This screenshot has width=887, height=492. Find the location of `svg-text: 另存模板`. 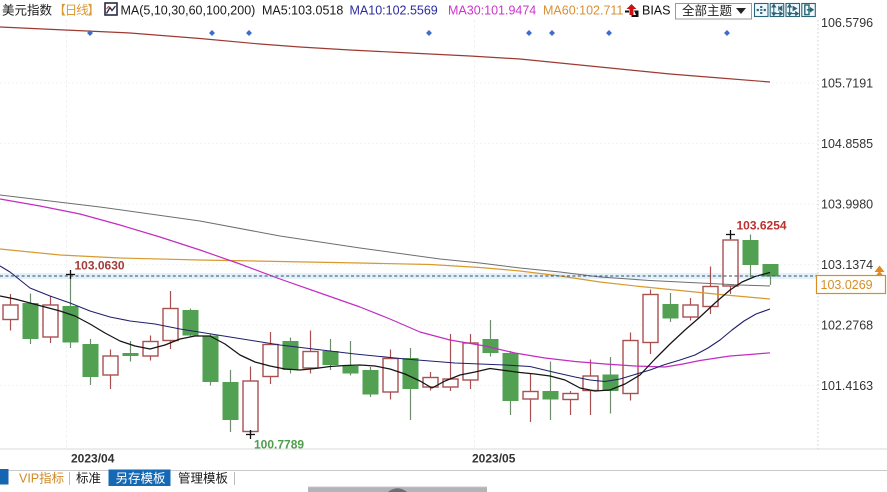

svg-text: 另存模板 is located at coordinates (141, 479).